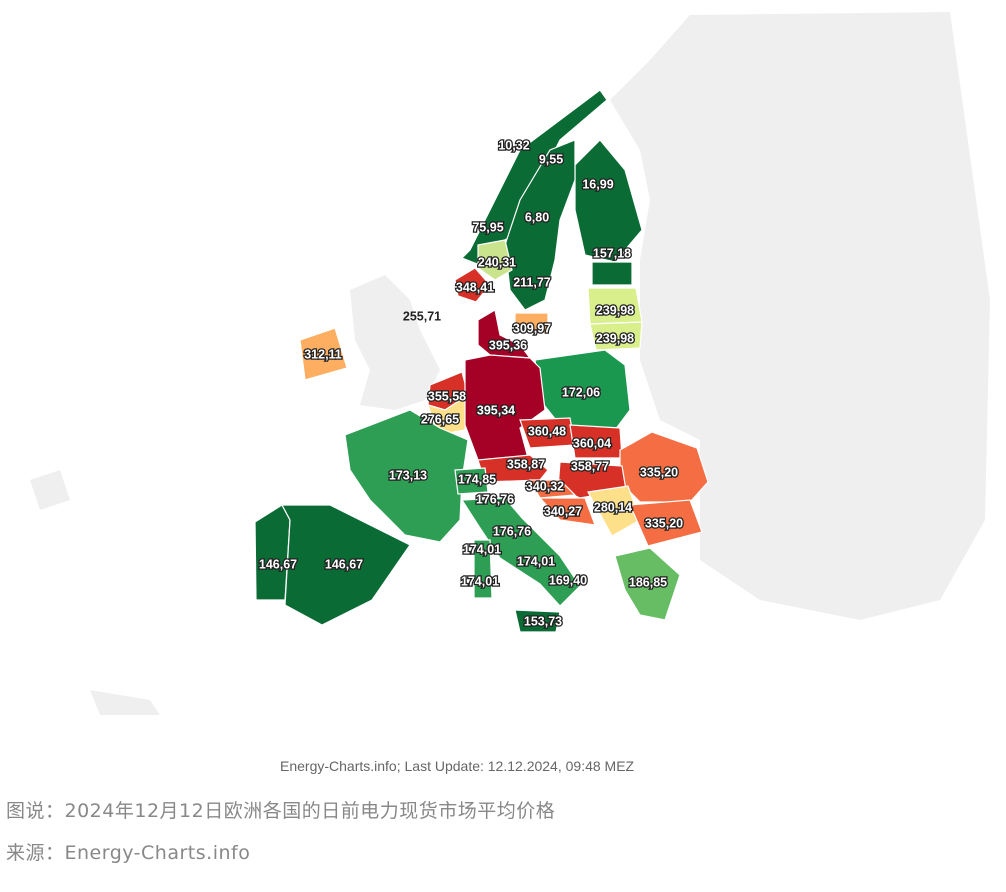 The image size is (1006, 892). What do you see at coordinates (440, 419) in the screenshot?
I see `price-label: 276,65` at bounding box center [440, 419].